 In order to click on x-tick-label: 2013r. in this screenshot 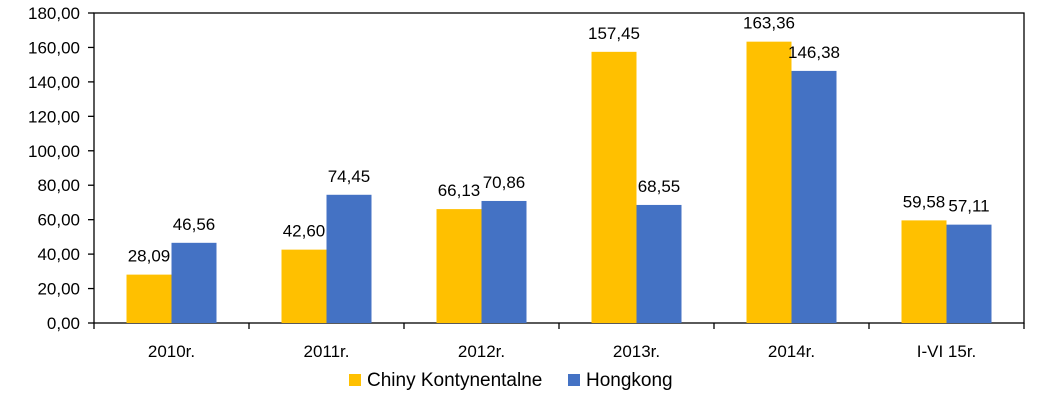, I will do `click(636, 351)`.